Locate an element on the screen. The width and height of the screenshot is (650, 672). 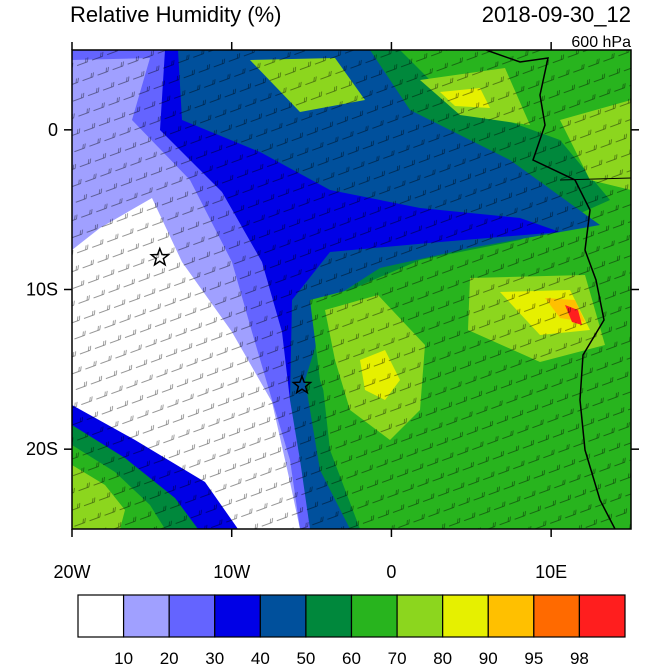
colorbar-label: 10 is located at coordinates (123, 658).